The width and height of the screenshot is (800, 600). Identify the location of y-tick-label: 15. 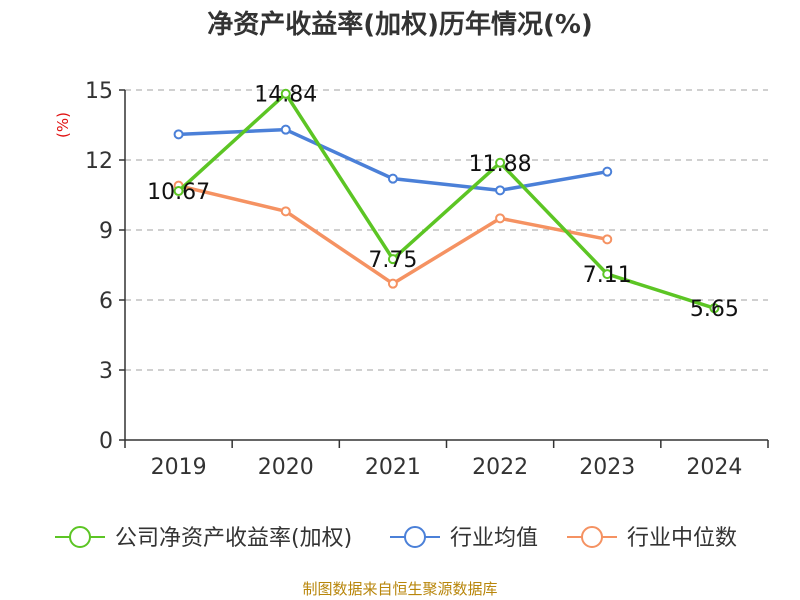
(99, 91).